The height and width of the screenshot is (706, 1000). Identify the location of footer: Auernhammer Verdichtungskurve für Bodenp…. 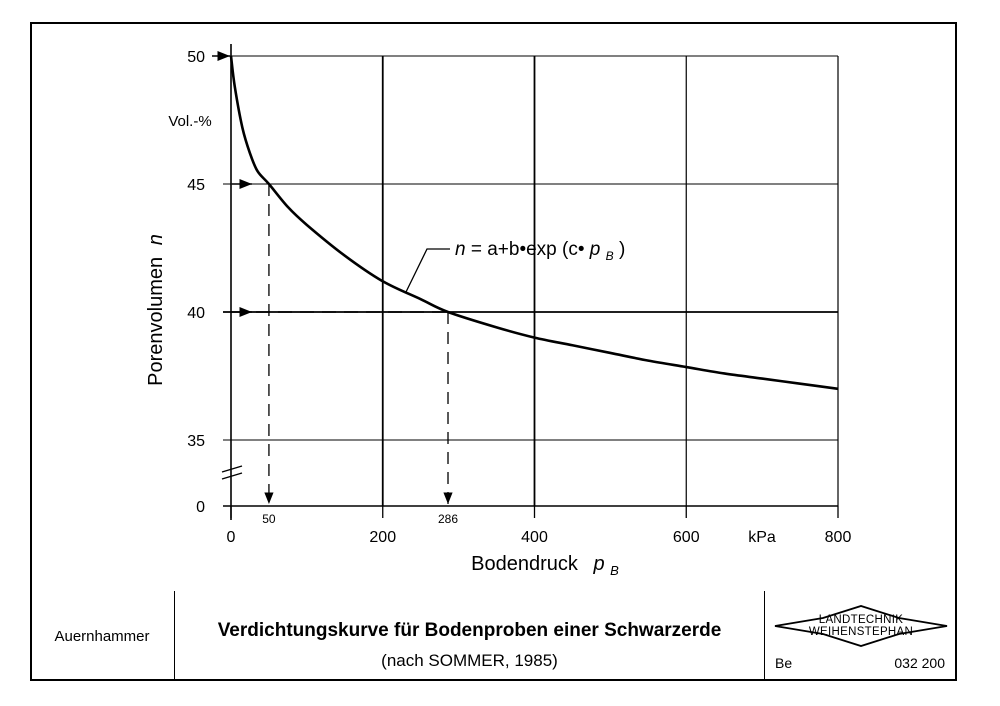
(493, 636).